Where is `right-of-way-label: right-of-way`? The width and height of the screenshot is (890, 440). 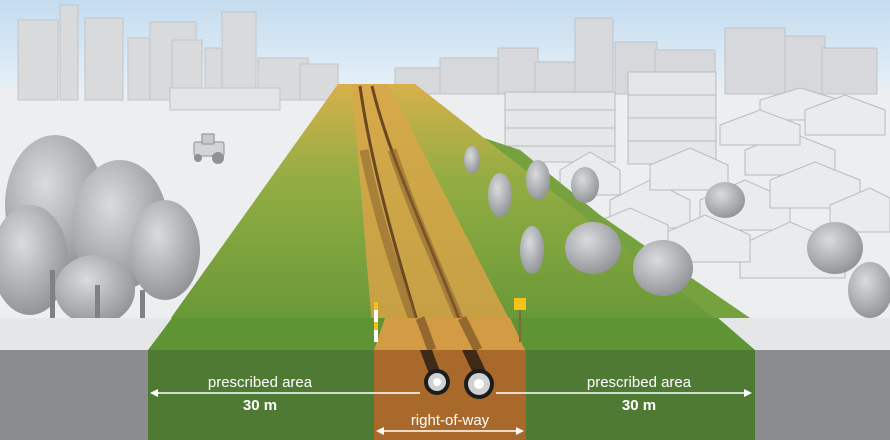 right-of-way-label: right-of-way is located at coordinates (450, 420).